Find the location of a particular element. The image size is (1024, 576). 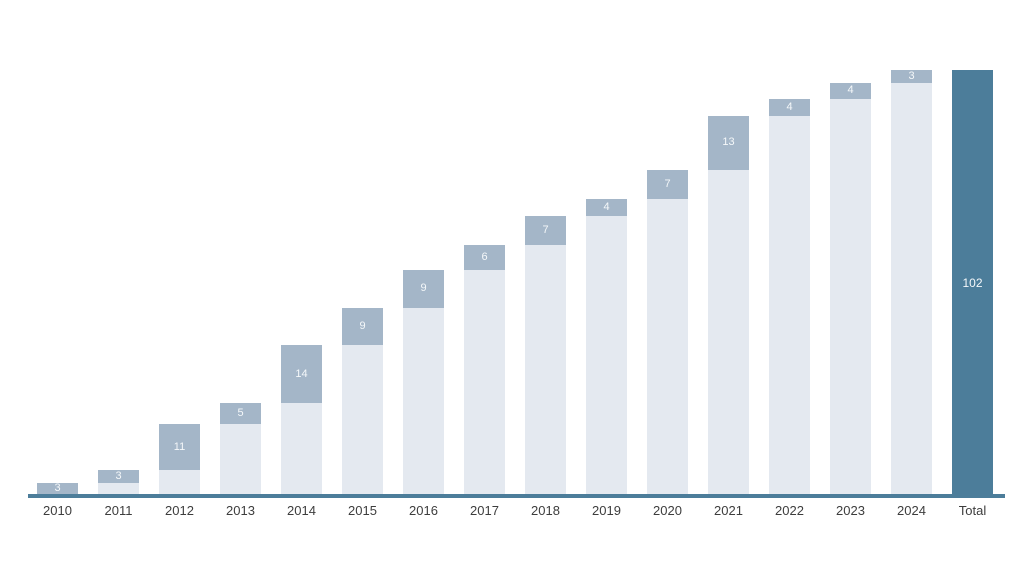

x-axis-line is located at coordinates (516, 496).